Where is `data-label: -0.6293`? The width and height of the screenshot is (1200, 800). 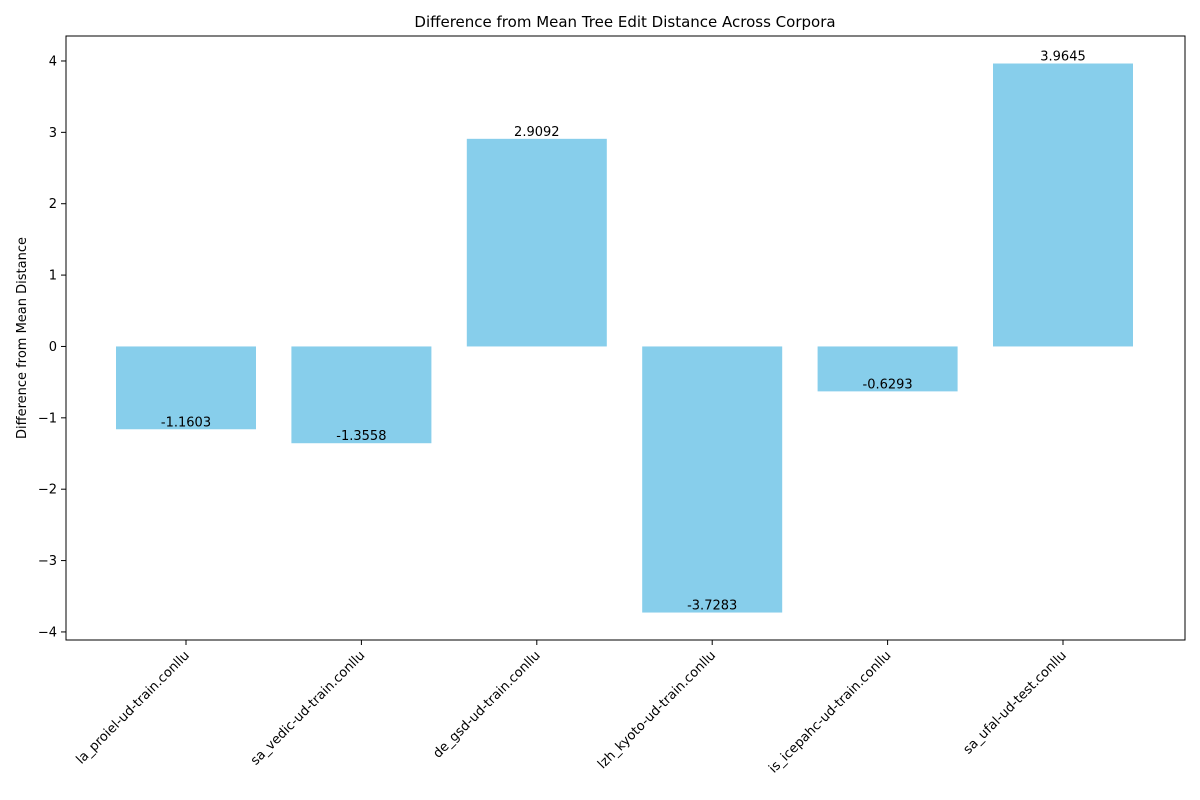 data-label: -0.6293 is located at coordinates (888, 384).